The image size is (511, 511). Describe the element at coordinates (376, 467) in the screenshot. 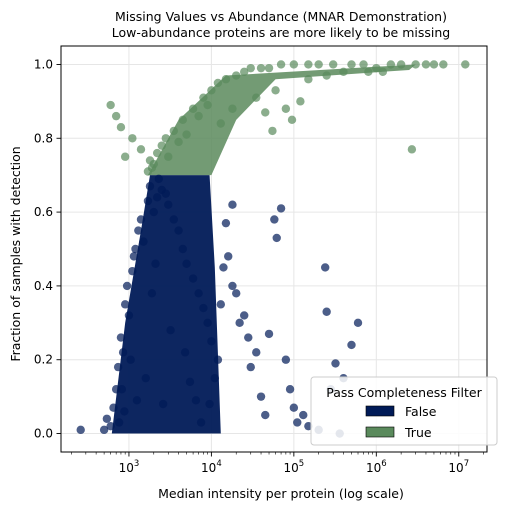

I see `x-tick-label-3: 10⁶` at that location.